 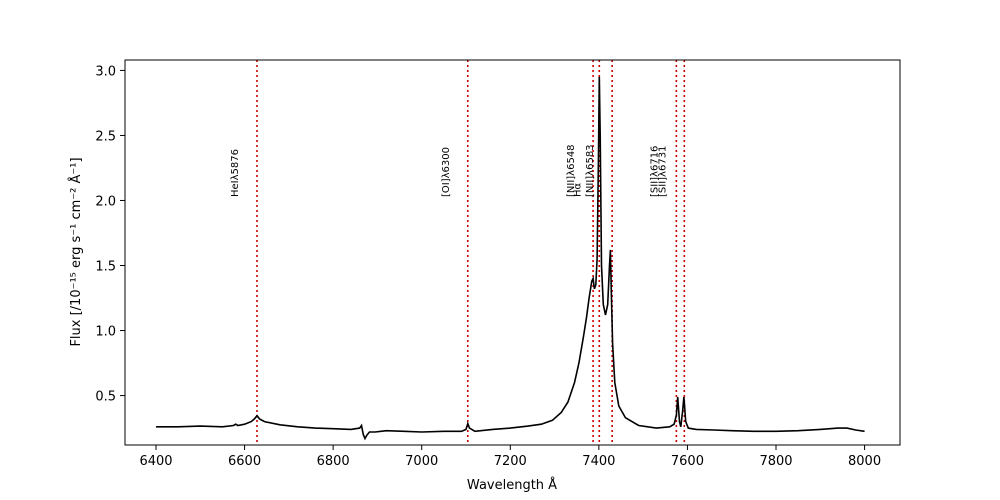 I want to click on y-tick-label: 2.5, so click(x=105, y=136).